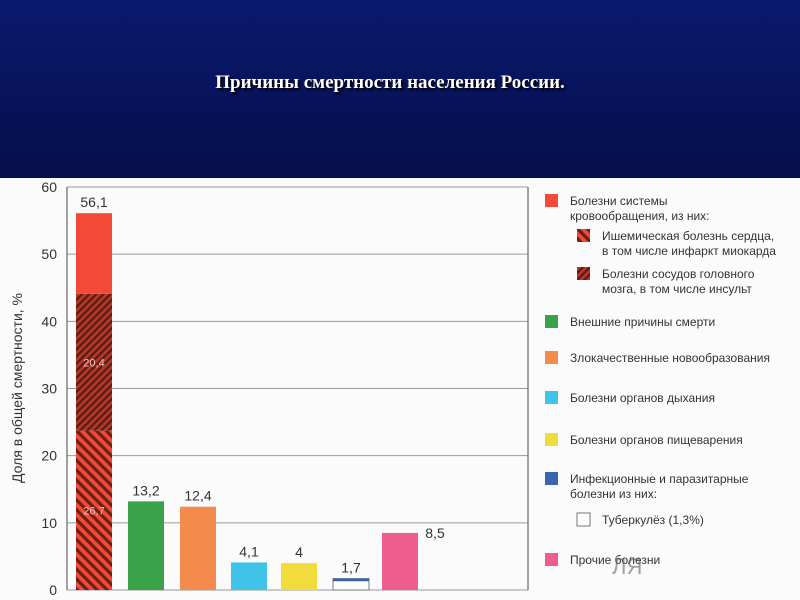 This screenshot has height=600, width=800. I want to click on bar-value-label: 12,4, so click(197, 496).